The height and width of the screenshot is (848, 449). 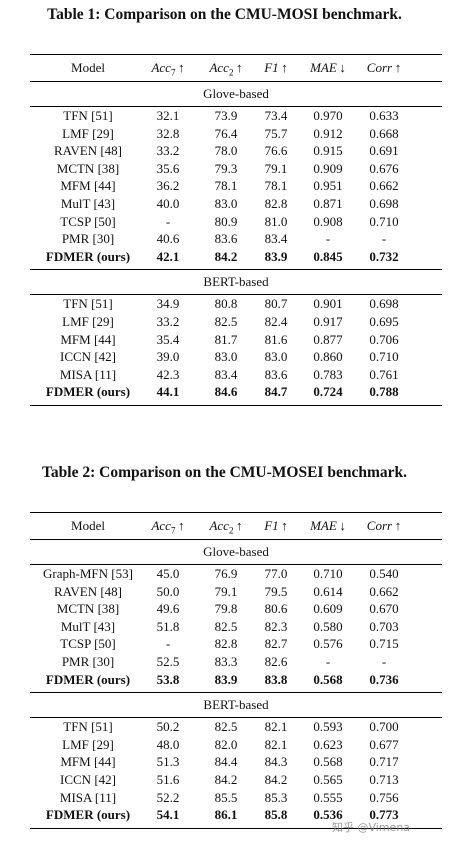 I want to click on metric-value: 82.6, so click(x=276, y=661).